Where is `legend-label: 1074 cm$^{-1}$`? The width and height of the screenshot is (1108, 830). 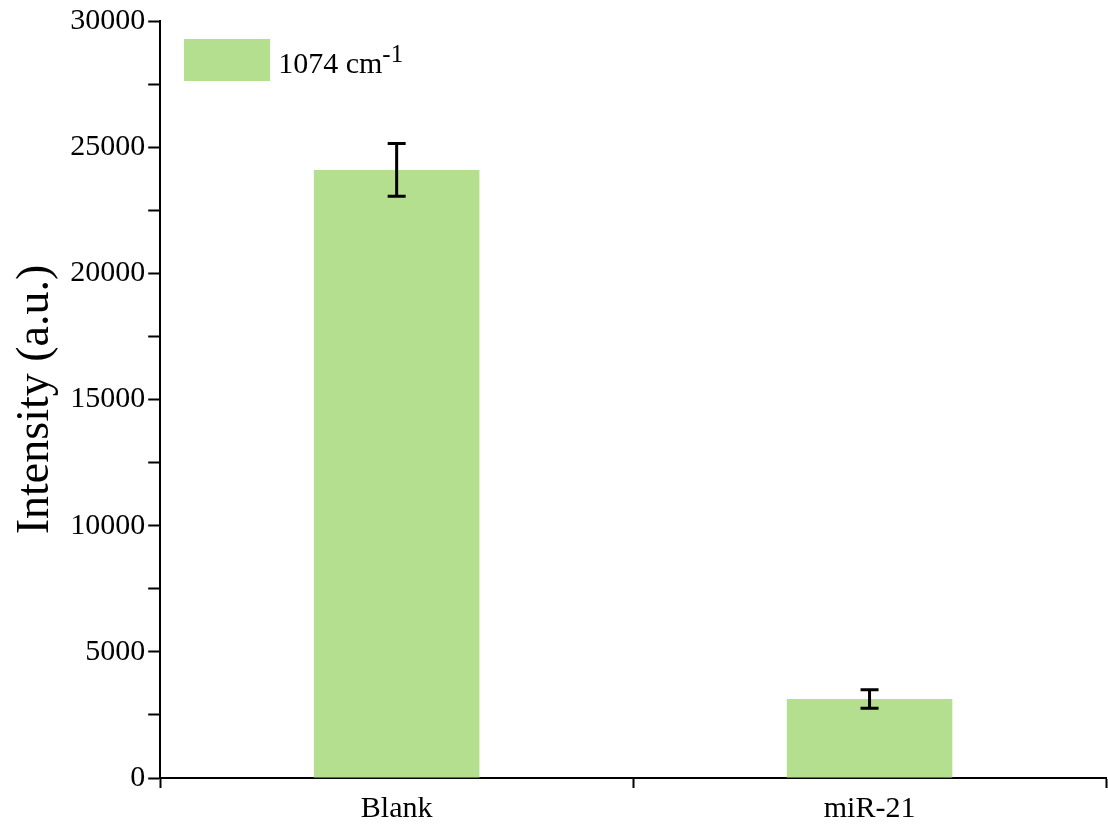 legend-label: 1074 cm$^{-1}$ is located at coordinates (341, 60).